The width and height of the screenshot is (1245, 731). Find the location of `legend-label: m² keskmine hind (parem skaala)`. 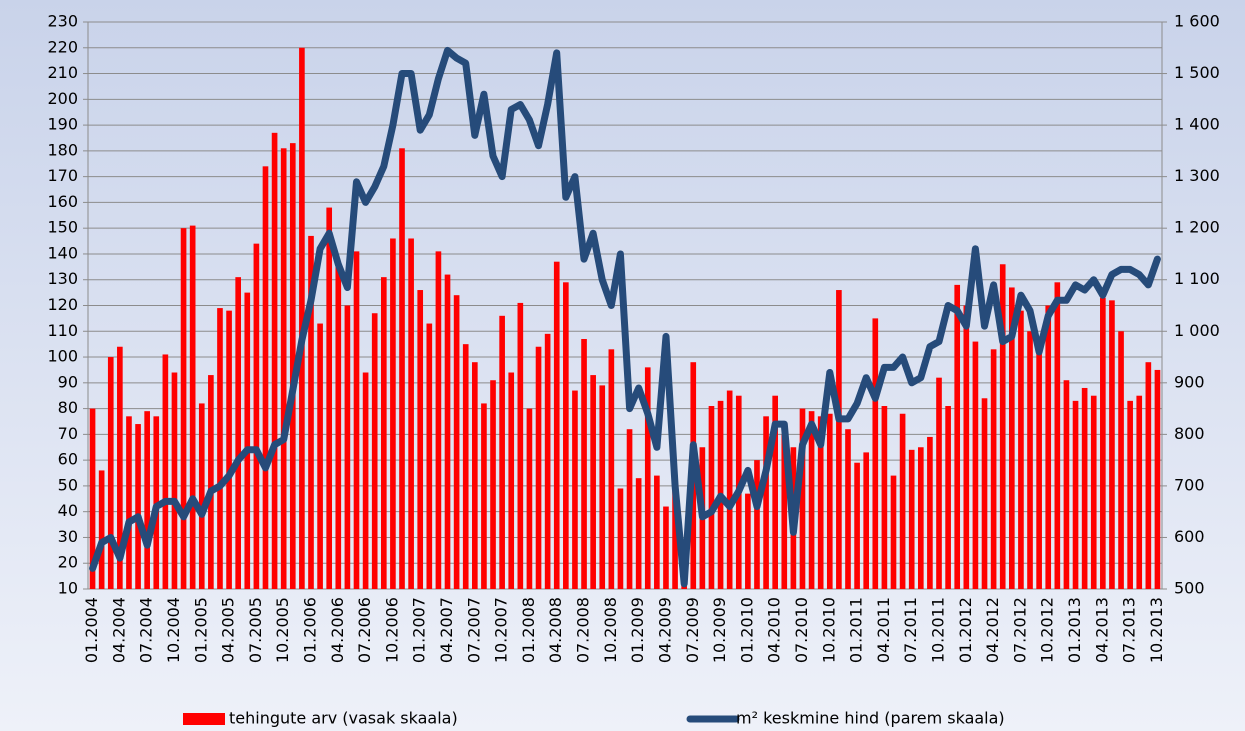

legend-label: m² keskmine hind (parem skaala) is located at coordinates (870, 718).